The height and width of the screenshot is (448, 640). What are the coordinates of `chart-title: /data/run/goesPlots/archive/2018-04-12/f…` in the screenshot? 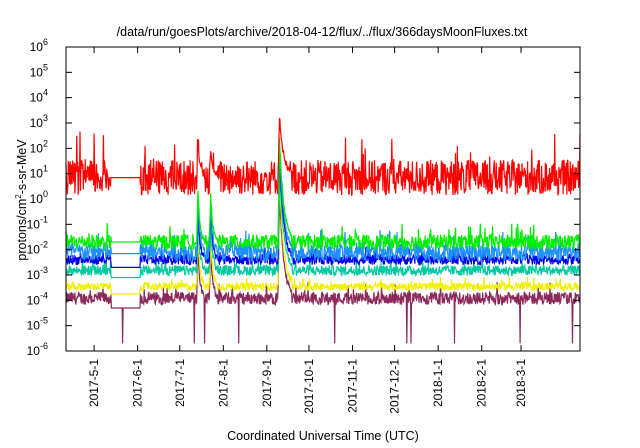 It's located at (322, 32).